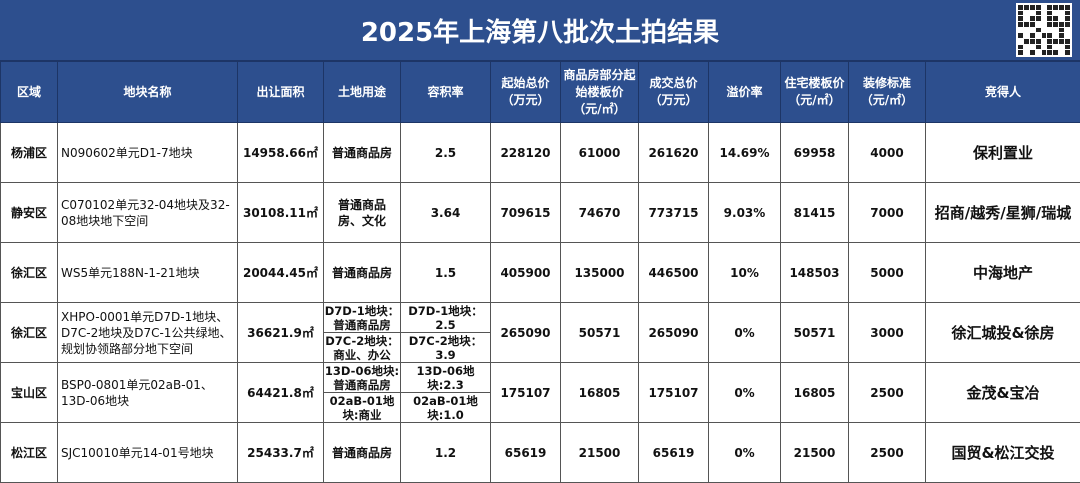 Image resolution: width=1080 pixels, height=483 pixels. Describe the element at coordinates (1002, 272) in the screenshot. I see `cell-winner: 中海地产` at that location.